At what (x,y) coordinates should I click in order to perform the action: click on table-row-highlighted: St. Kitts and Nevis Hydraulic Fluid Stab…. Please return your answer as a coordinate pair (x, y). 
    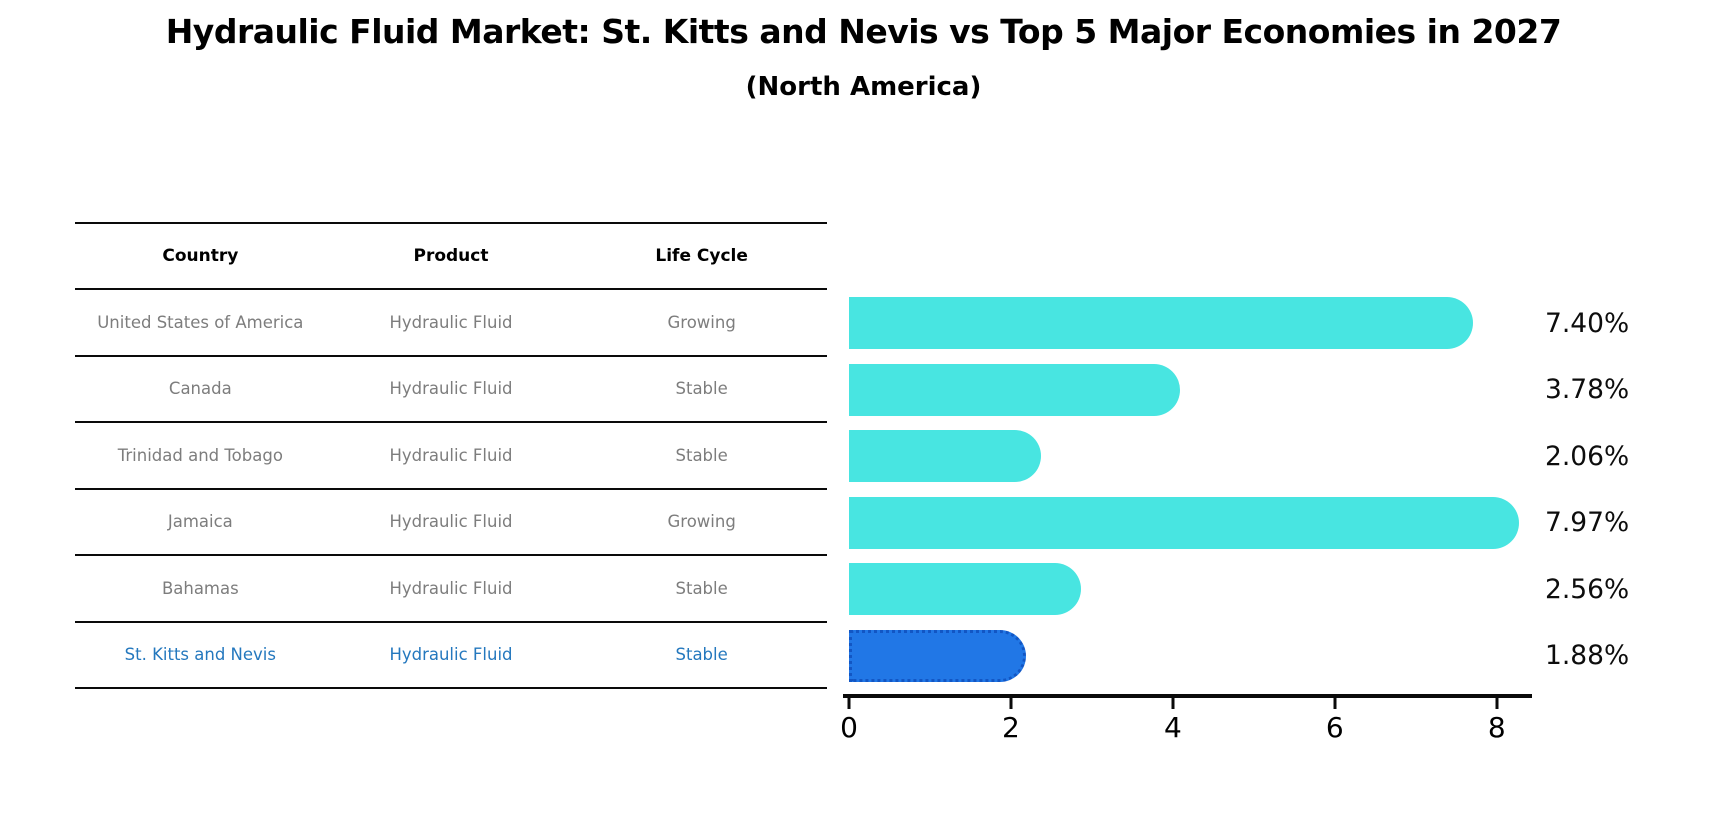
    Looking at the image, I should click on (451, 656).